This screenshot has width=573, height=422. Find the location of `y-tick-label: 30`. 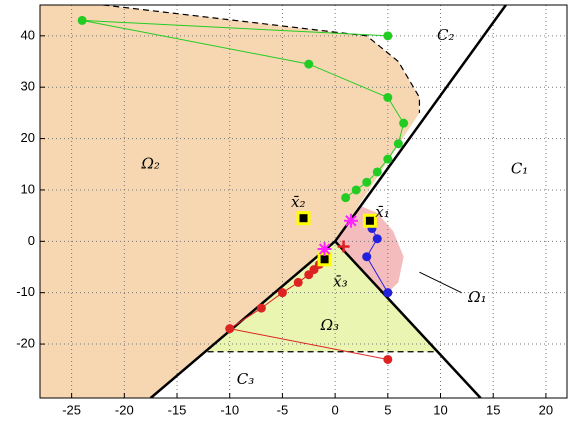

y-tick-label: 30 is located at coordinates (28, 86).